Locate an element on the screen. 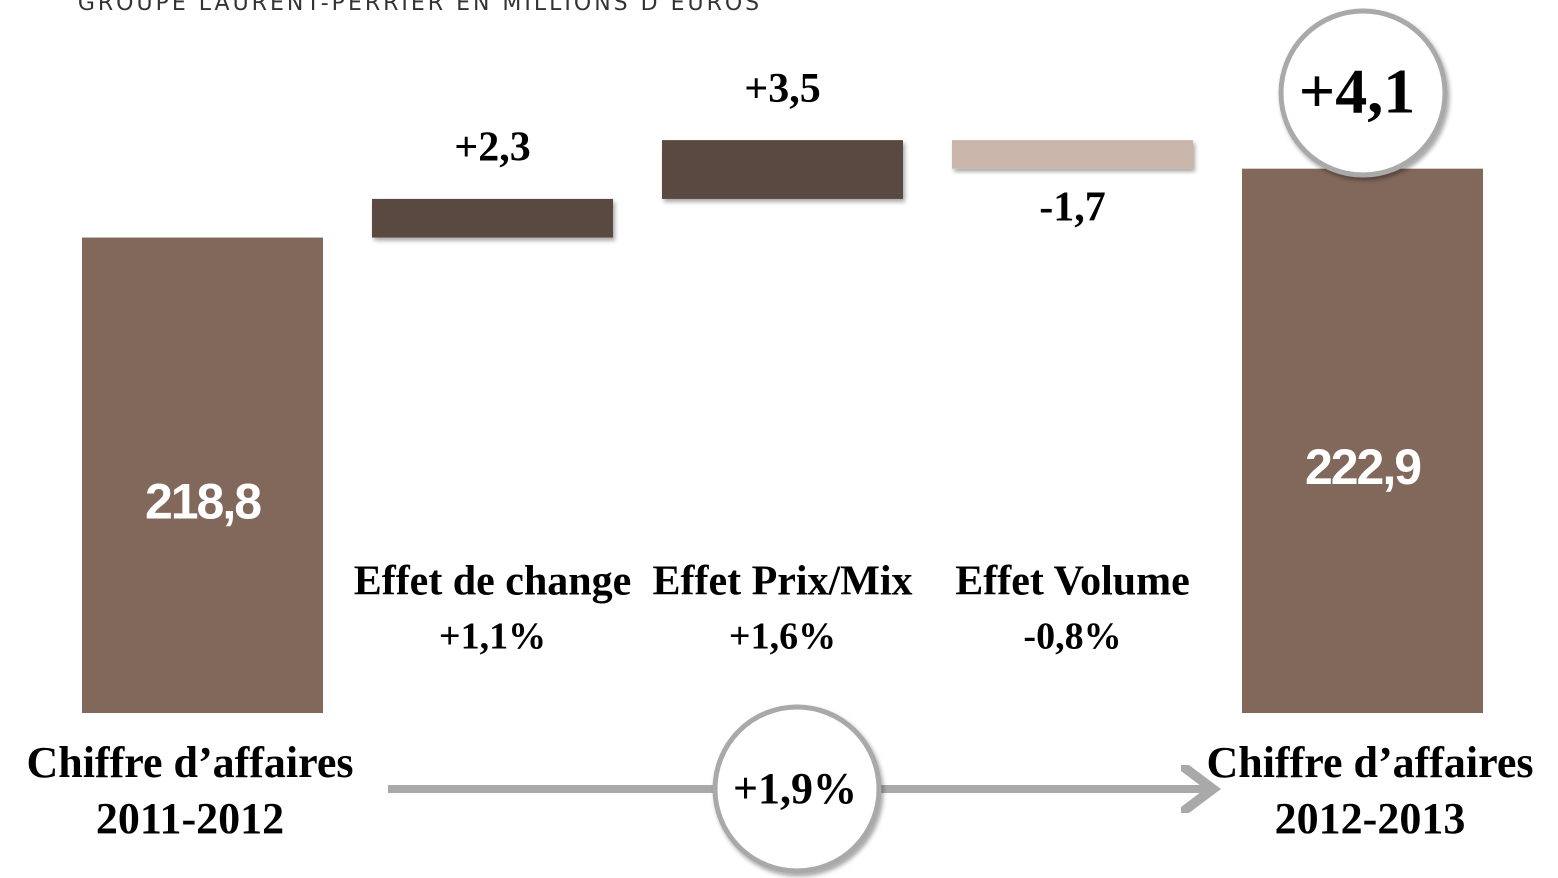  category-label: Effet de change is located at coordinates (493, 582).